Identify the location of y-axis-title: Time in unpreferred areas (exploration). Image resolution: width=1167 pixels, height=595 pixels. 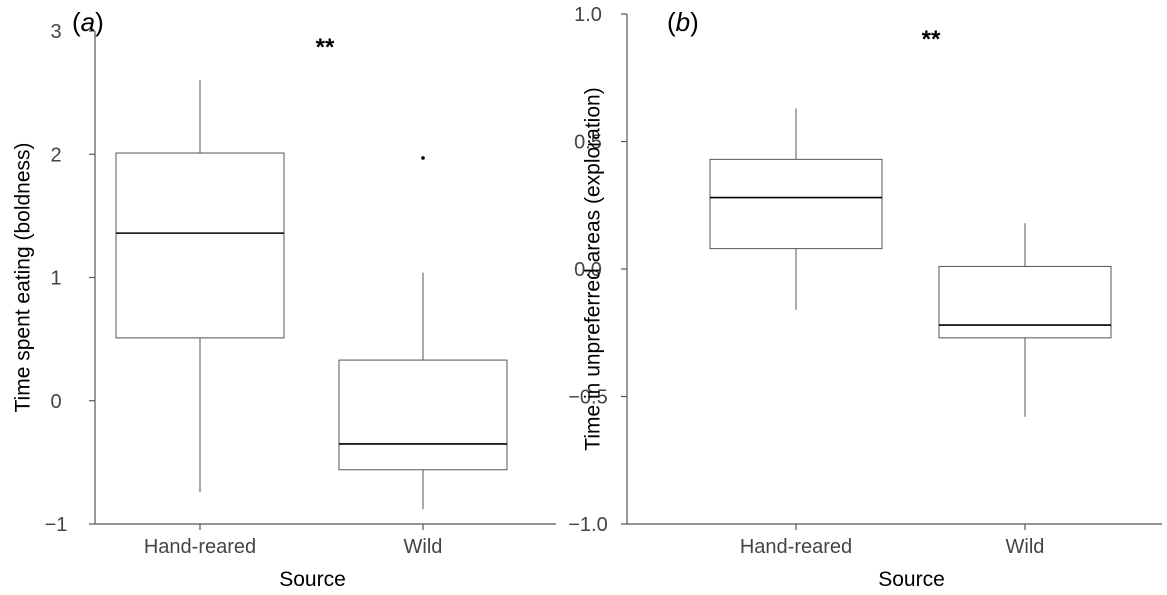
(593, 268).